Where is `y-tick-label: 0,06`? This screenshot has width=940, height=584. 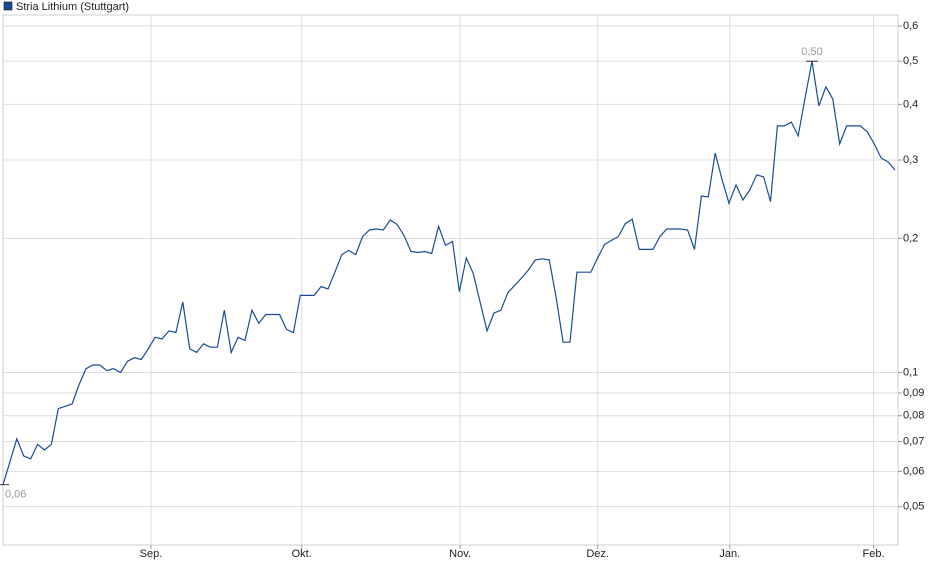 y-tick-label: 0,06 is located at coordinates (913, 471).